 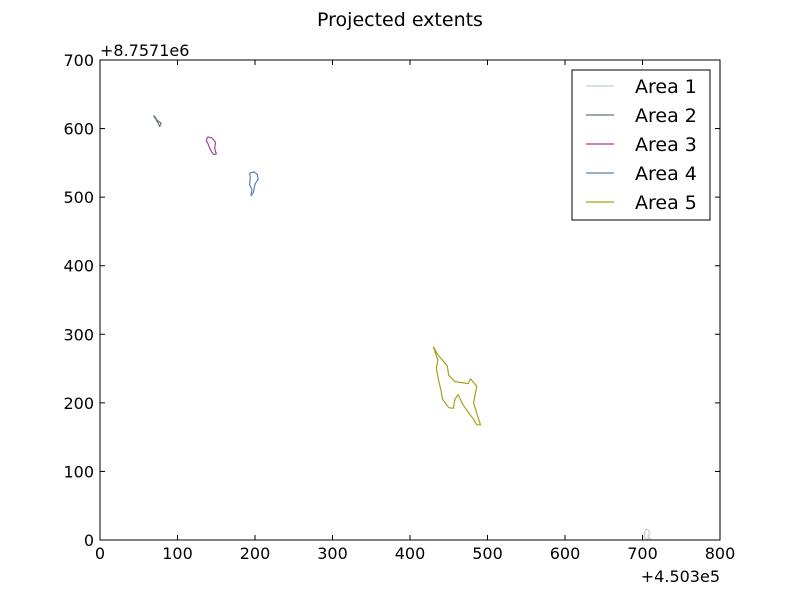 What do you see at coordinates (144, 50) in the screenshot?
I see `y-offset-label: +8.7571e6` at bounding box center [144, 50].